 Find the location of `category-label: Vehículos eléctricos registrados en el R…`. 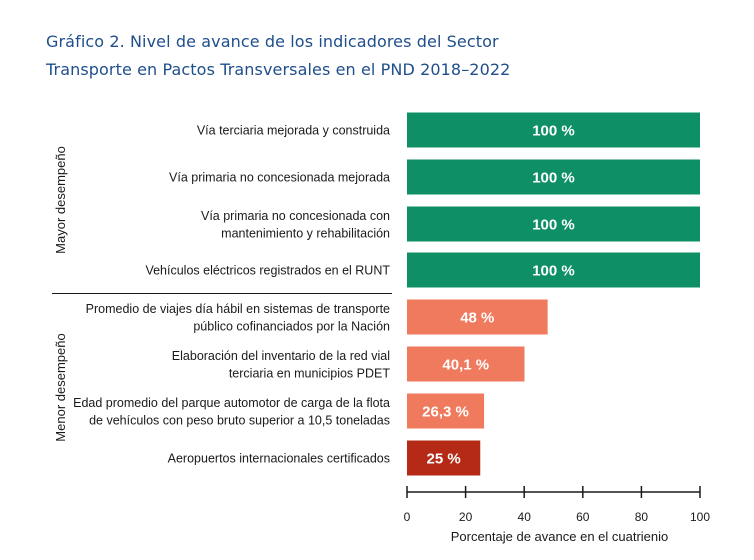

category-label: Vehículos eléctricos registrados en el R… is located at coordinates (267, 271).